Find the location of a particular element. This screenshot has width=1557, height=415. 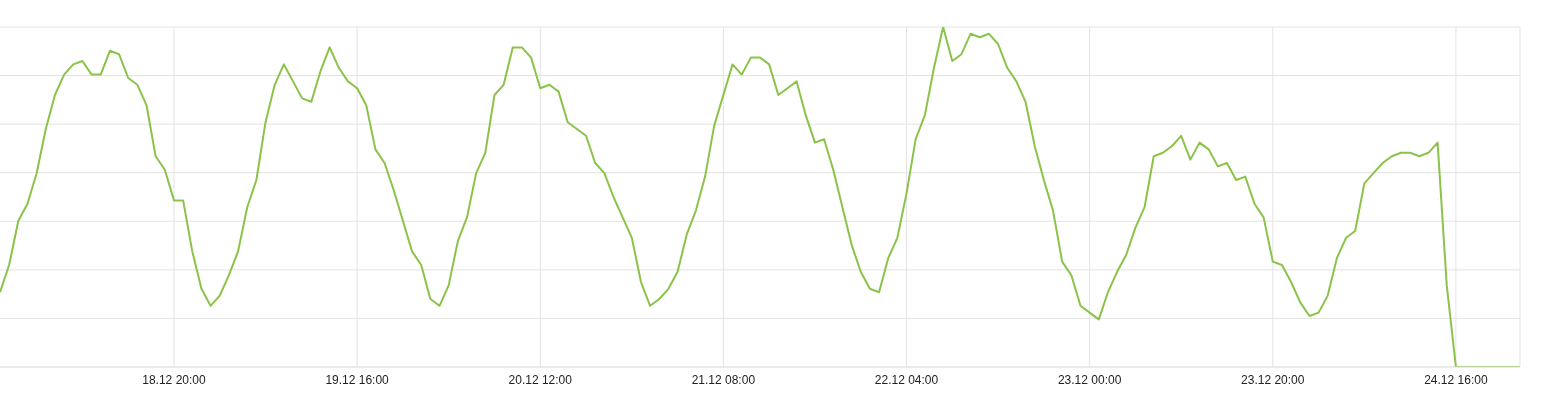

x-tick-label: 22.12 04:00 is located at coordinates (906, 379).